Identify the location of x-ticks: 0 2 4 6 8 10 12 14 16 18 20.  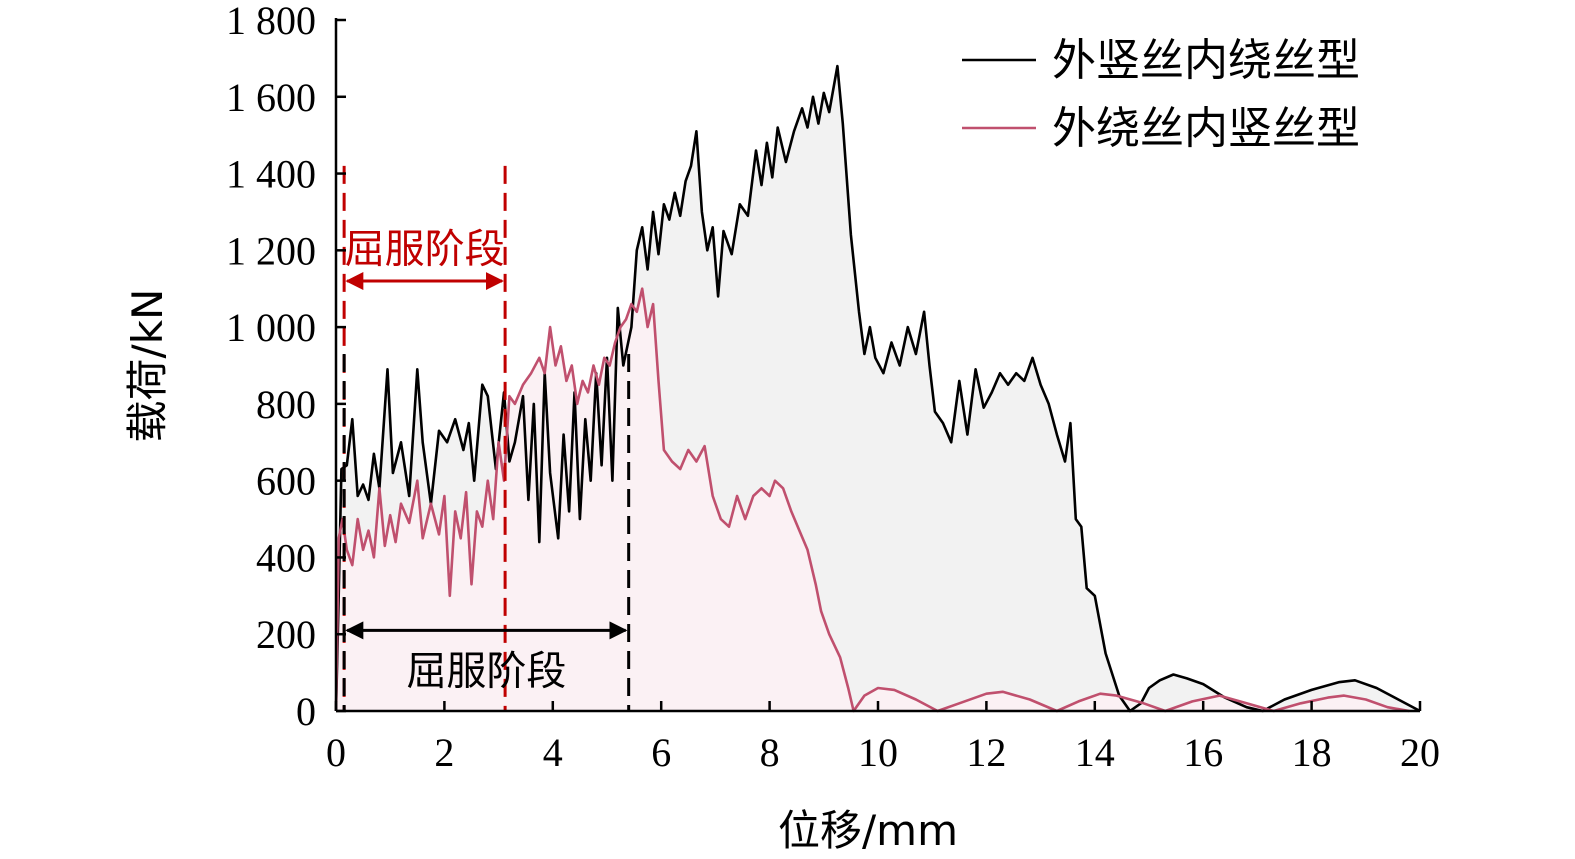
(883, 738).